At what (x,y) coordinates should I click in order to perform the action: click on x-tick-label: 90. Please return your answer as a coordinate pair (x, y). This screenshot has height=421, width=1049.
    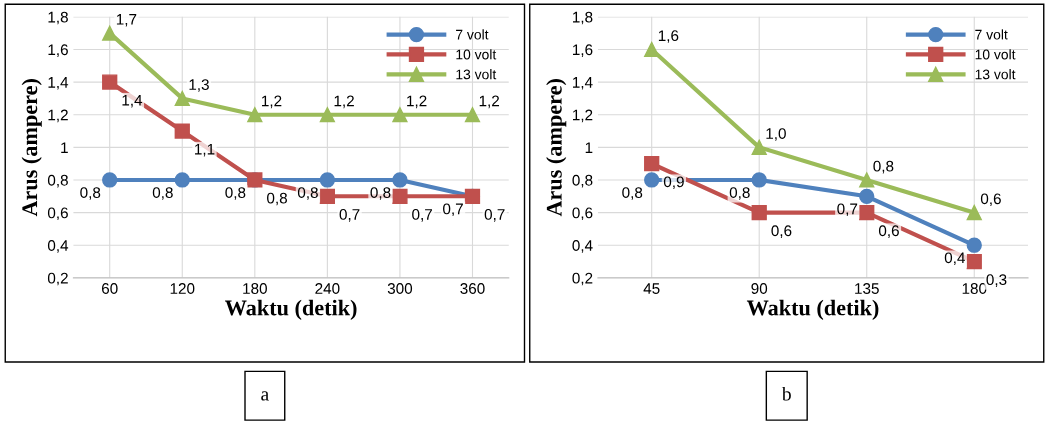
    Looking at the image, I should click on (759, 288).